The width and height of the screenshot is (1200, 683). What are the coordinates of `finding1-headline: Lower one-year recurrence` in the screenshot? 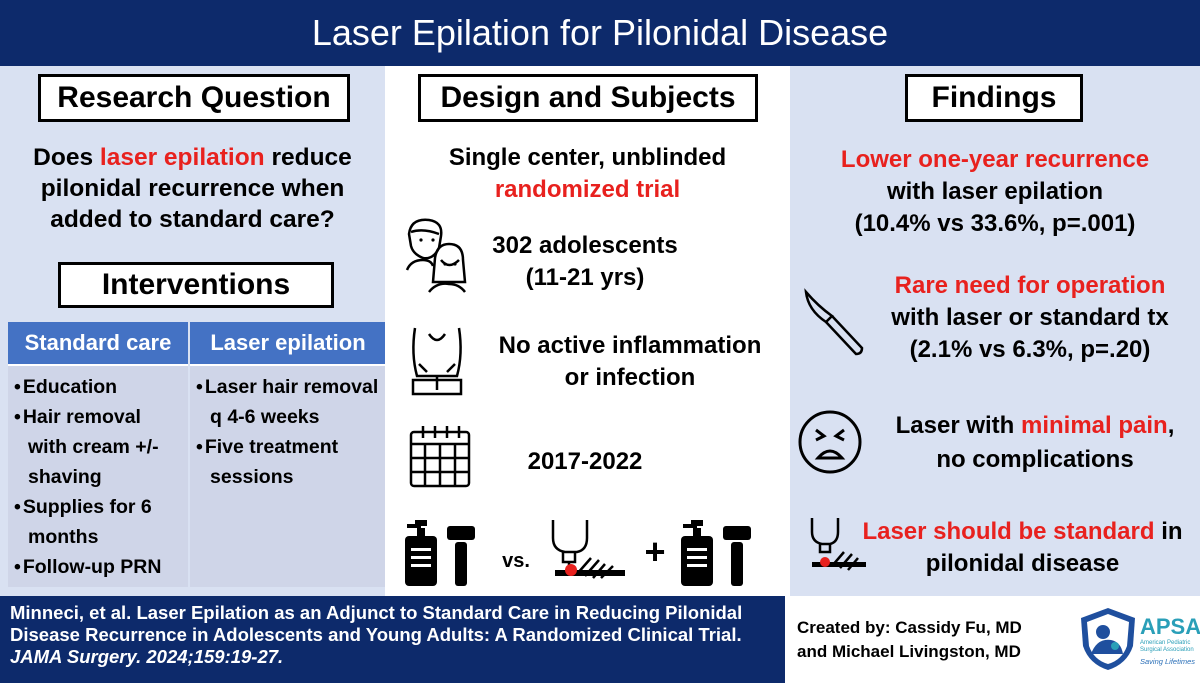 It's located at (995, 159).